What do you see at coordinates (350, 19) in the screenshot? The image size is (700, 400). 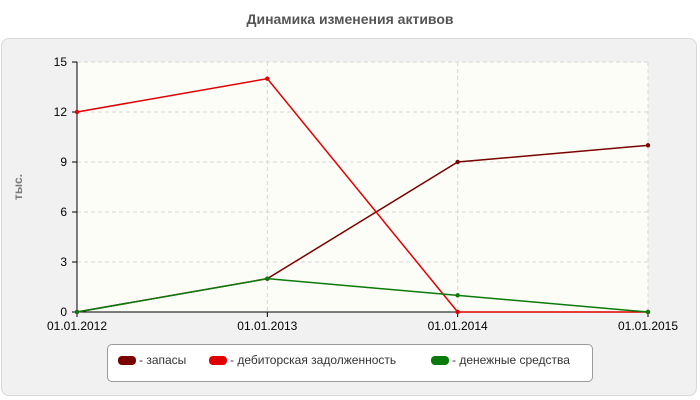 I see `chart-title: Динамика изменения активов` at bounding box center [350, 19].